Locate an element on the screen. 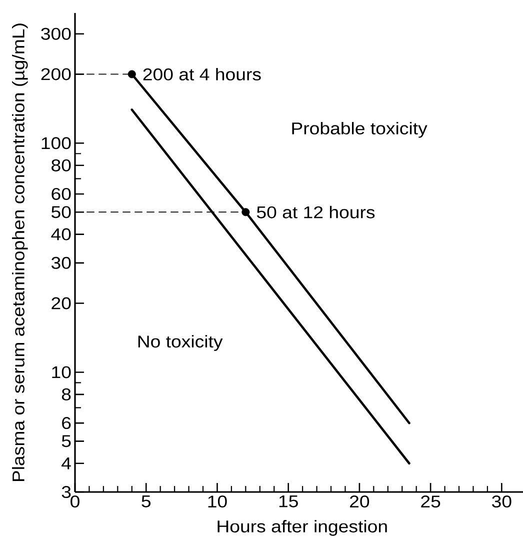 Image resolution: width=523 pixels, height=538 pixels. y-tick-label: 300 is located at coordinates (56, 34).